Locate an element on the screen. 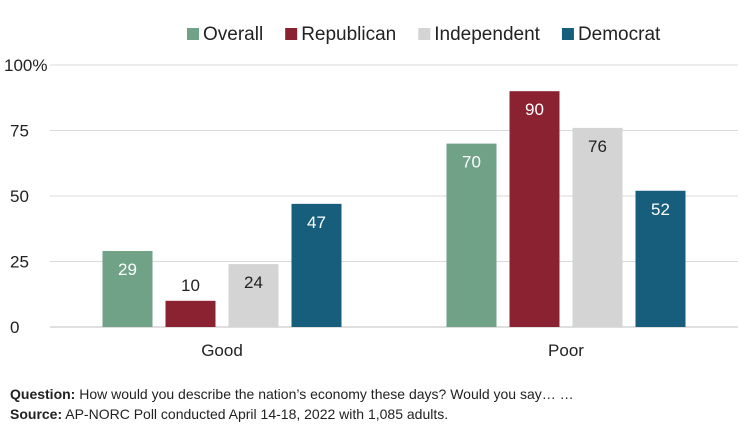 Image resolution: width=747 pixels, height=426 pixels. legend-item: Republican is located at coordinates (340, 34).